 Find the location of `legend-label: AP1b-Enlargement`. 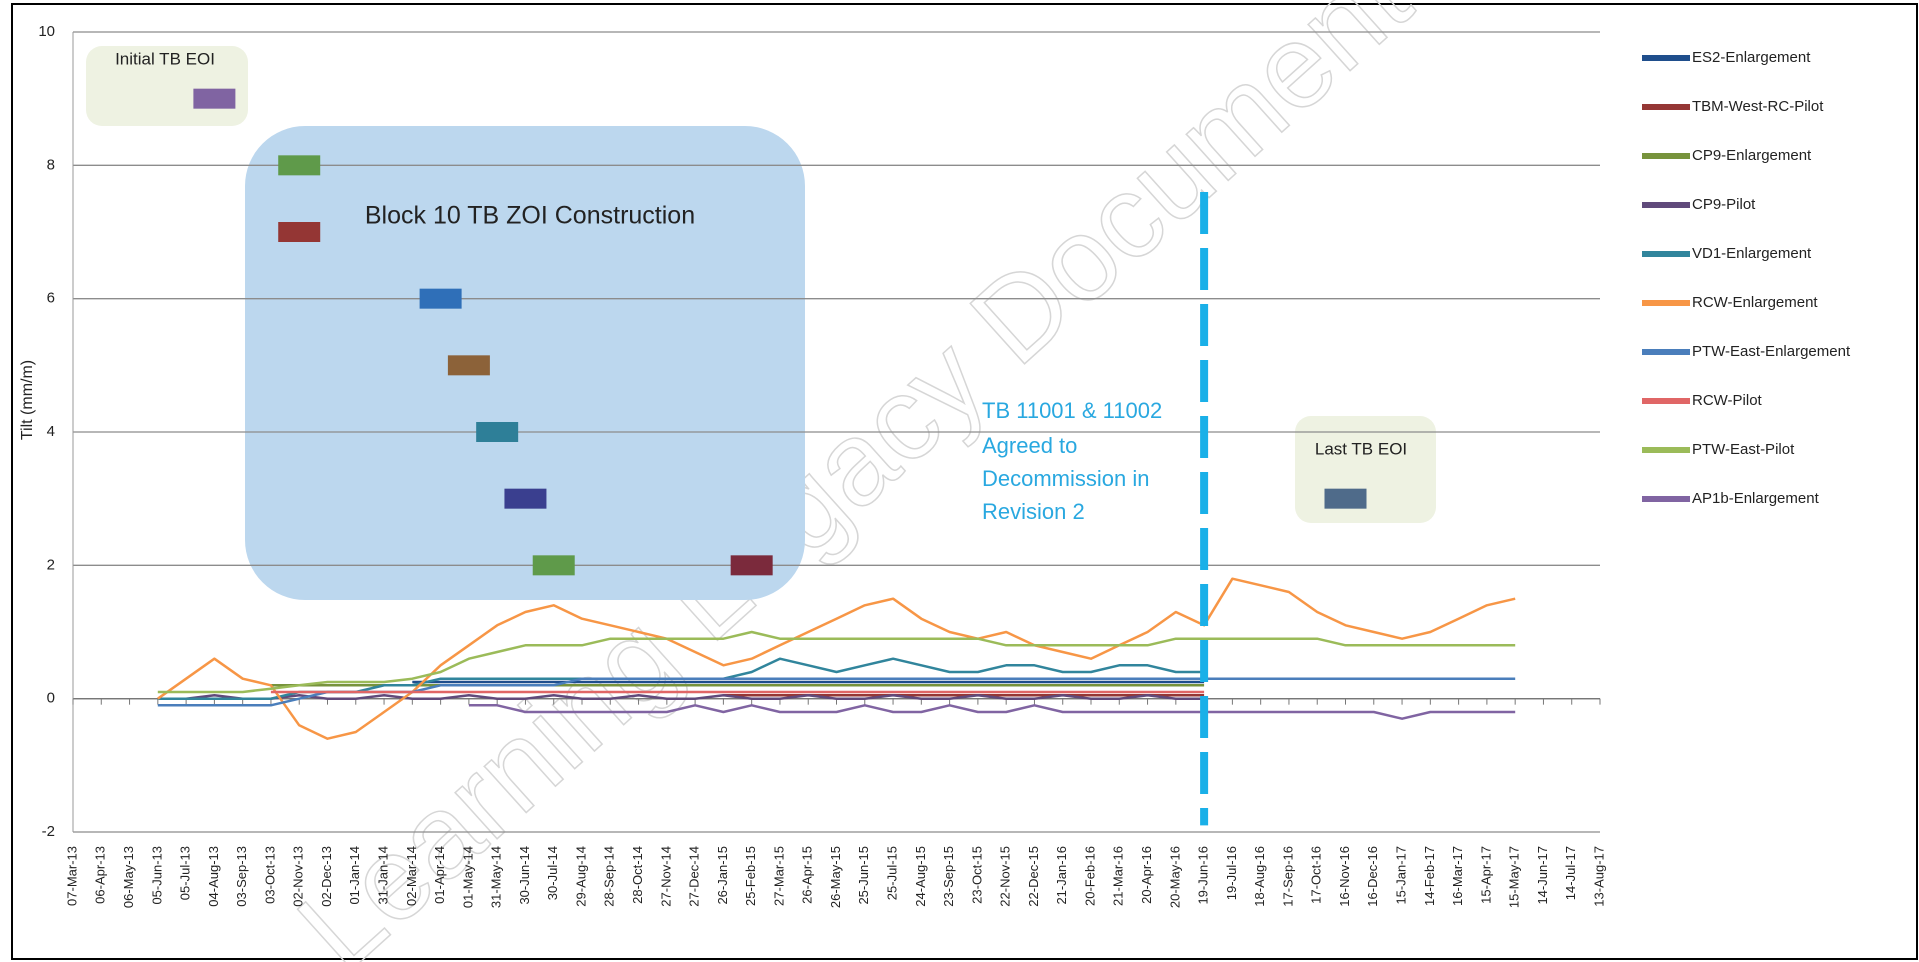

legend-label: AP1b-Enlargement is located at coordinates (1756, 498).